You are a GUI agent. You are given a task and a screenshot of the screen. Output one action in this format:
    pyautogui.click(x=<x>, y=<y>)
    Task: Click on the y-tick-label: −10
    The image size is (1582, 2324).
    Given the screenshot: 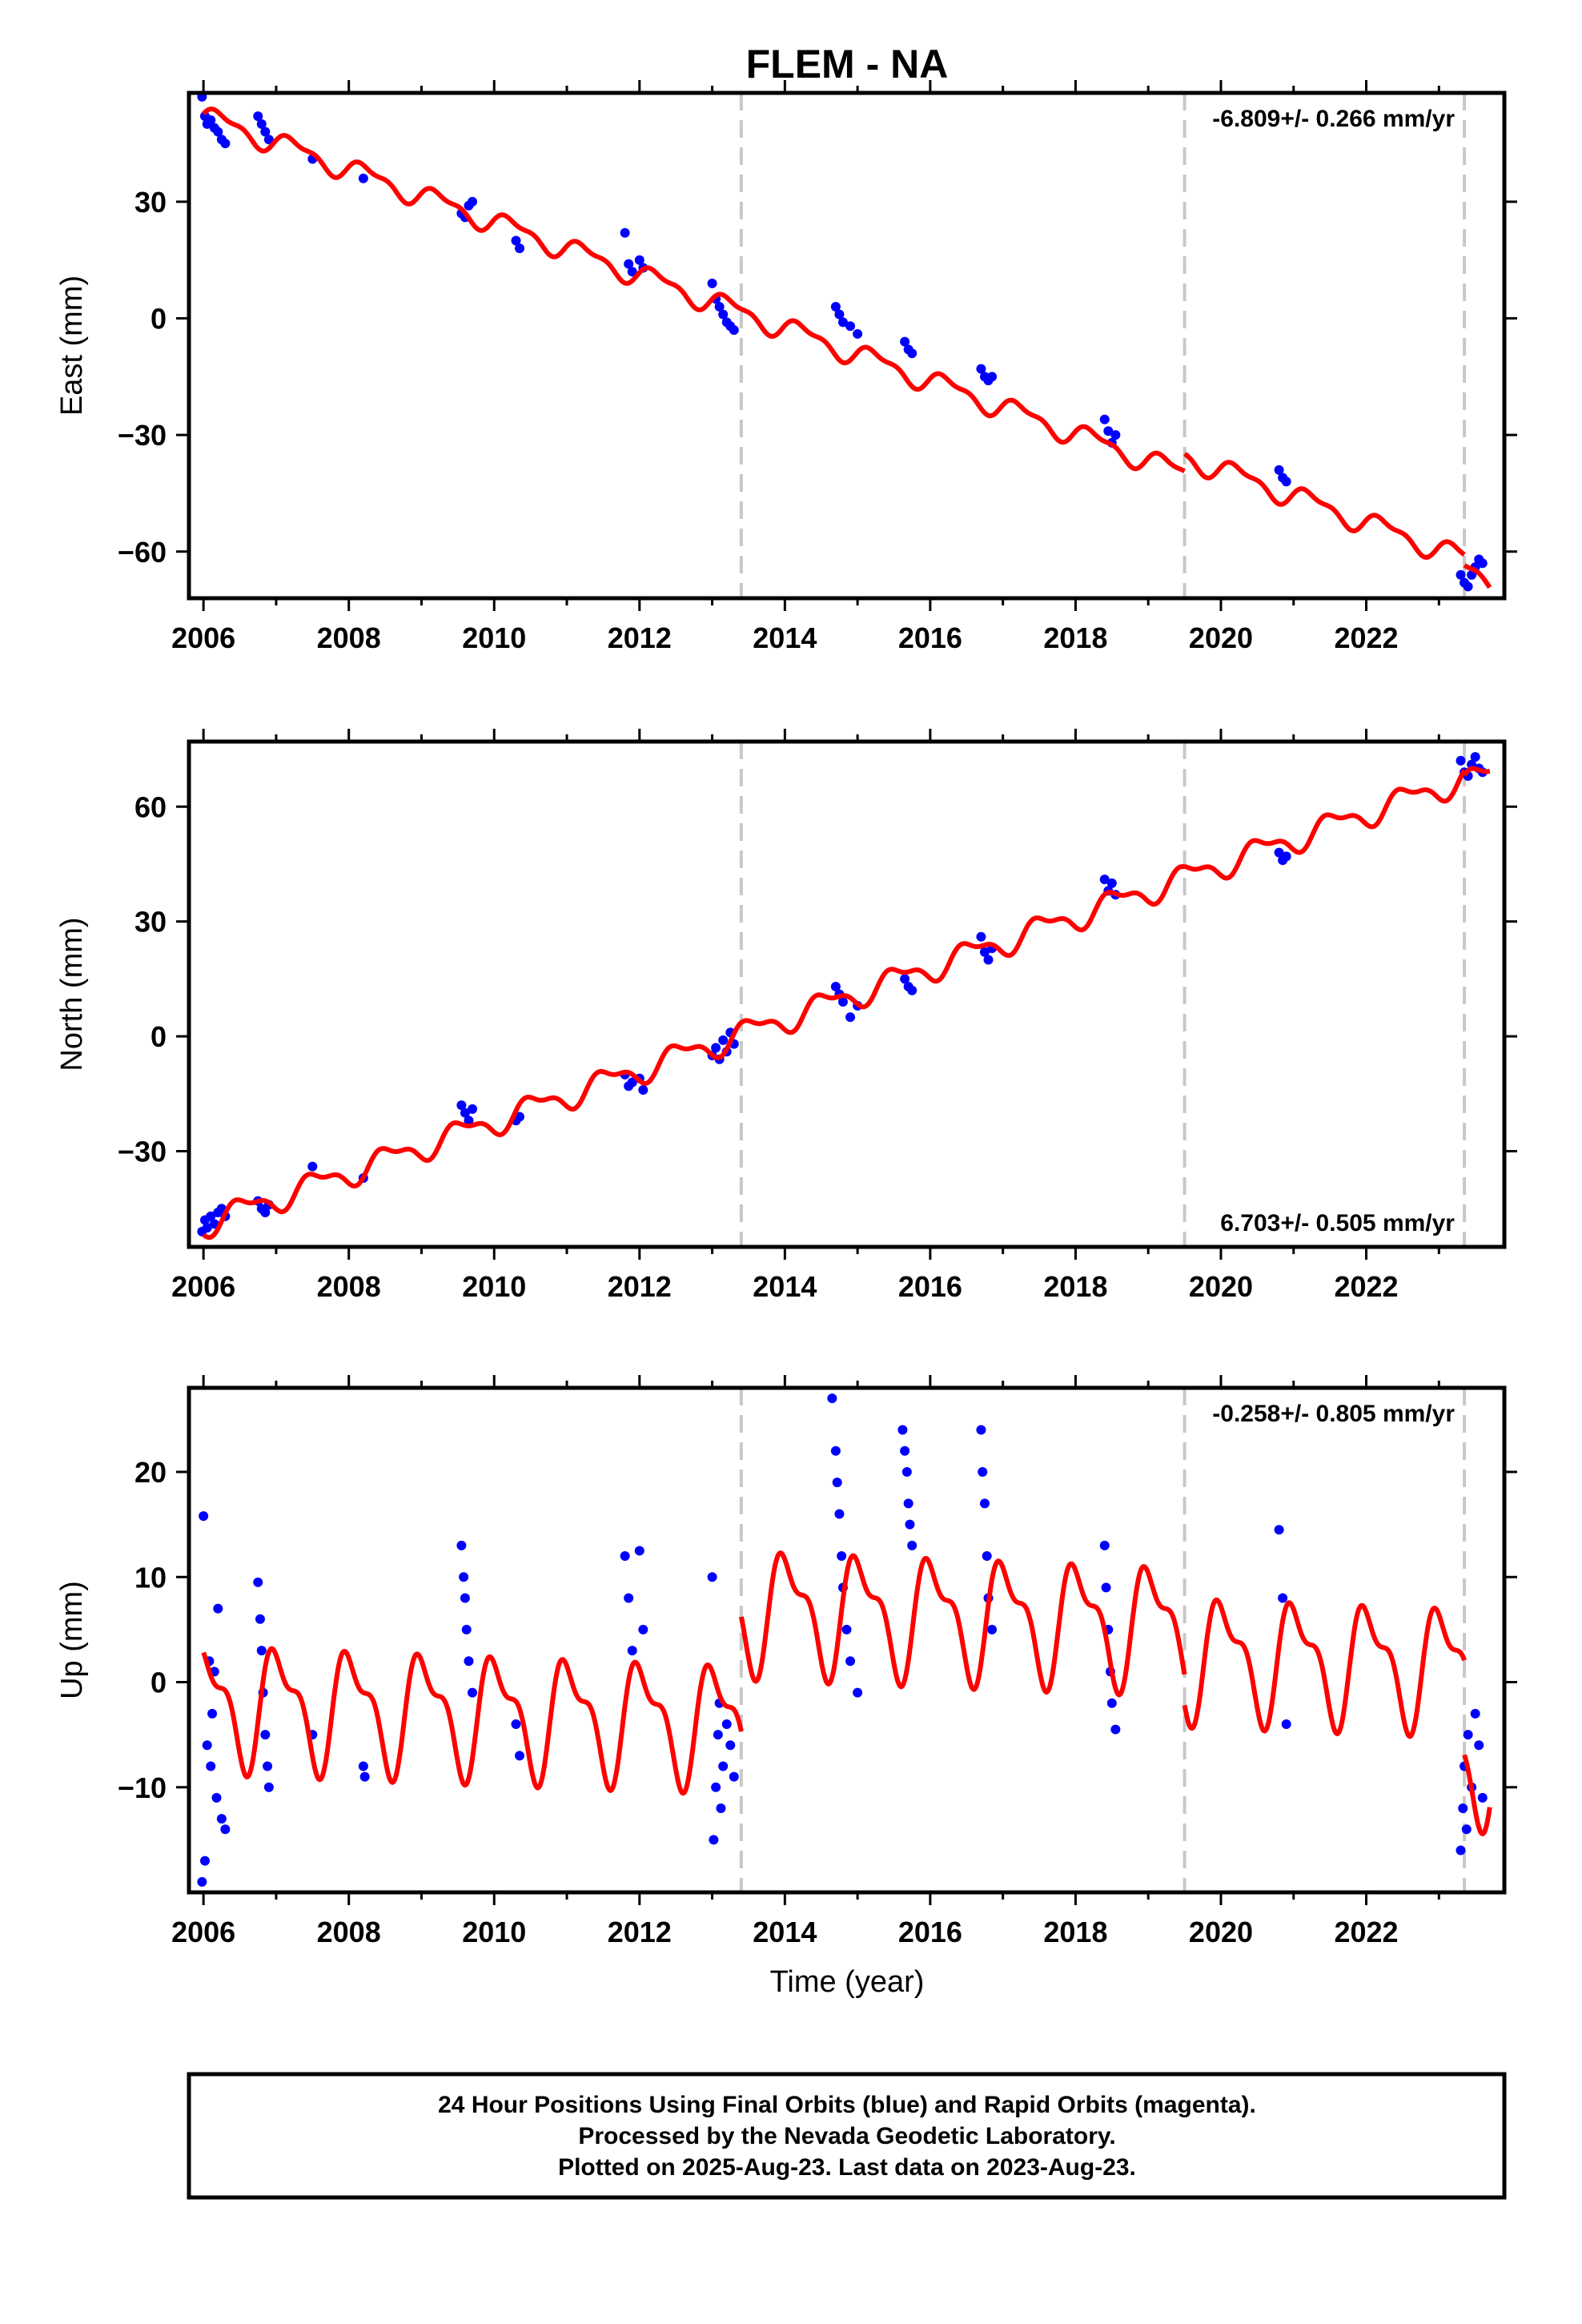 What is the action you would take?
    pyautogui.click(x=142, y=1787)
    